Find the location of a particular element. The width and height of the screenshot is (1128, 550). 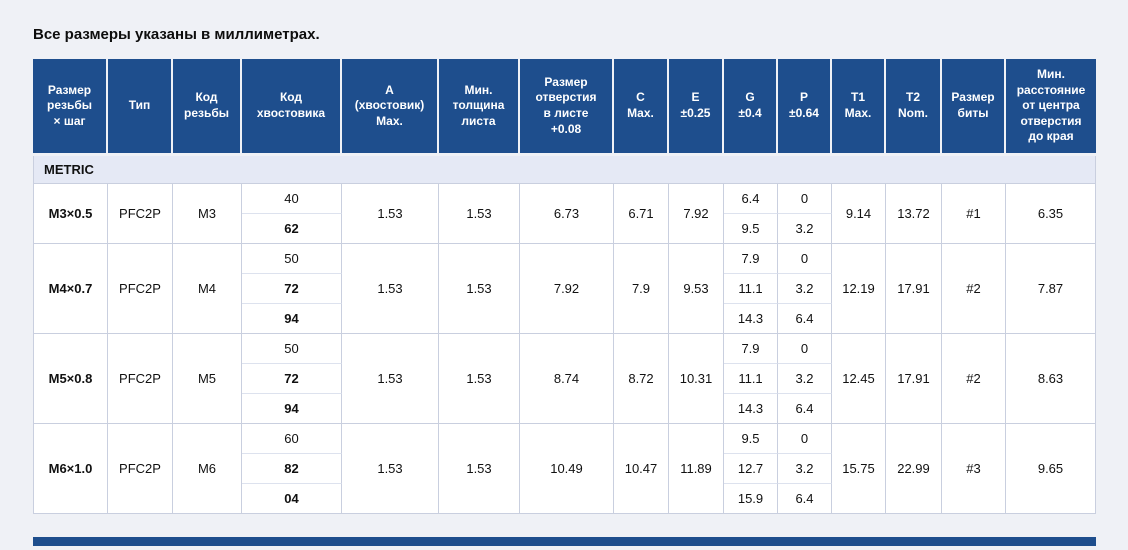

cell-thread-size: M4×0.7 is located at coordinates (70, 289).